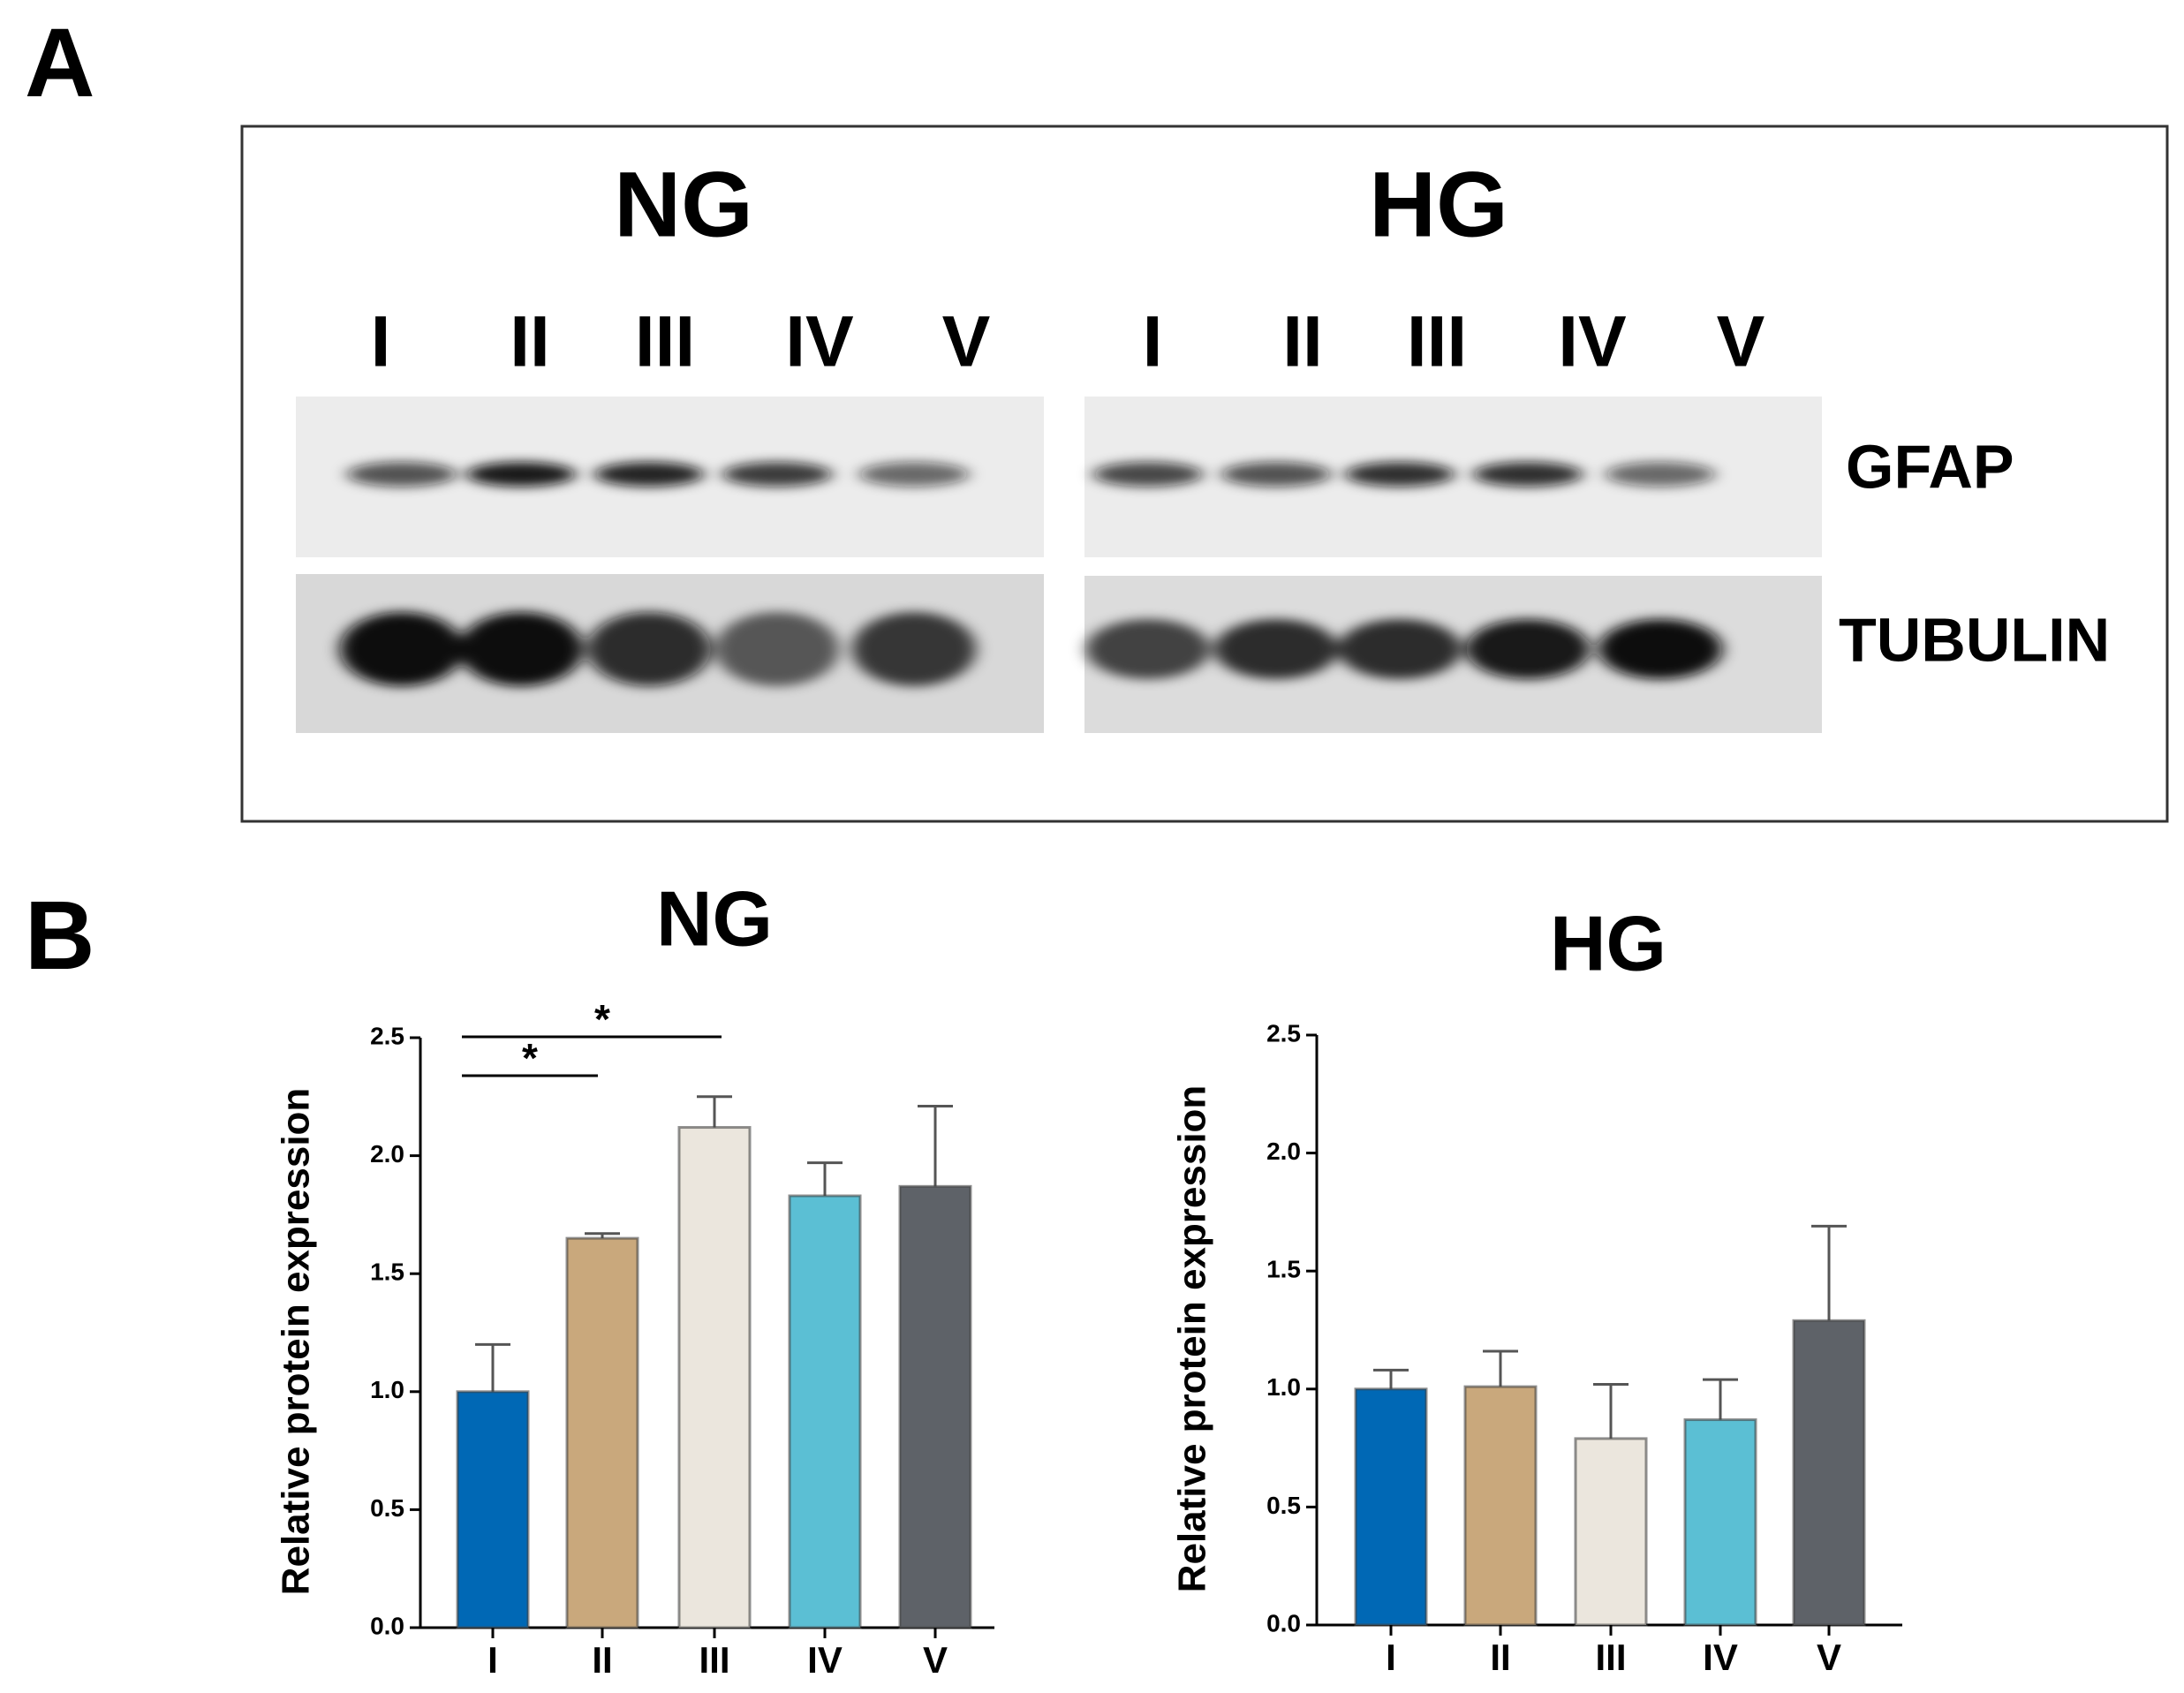 This screenshot has height=1693, width=2184. Describe the element at coordinates (1438, 205) in the screenshot. I see `group-title: HG` at that location.